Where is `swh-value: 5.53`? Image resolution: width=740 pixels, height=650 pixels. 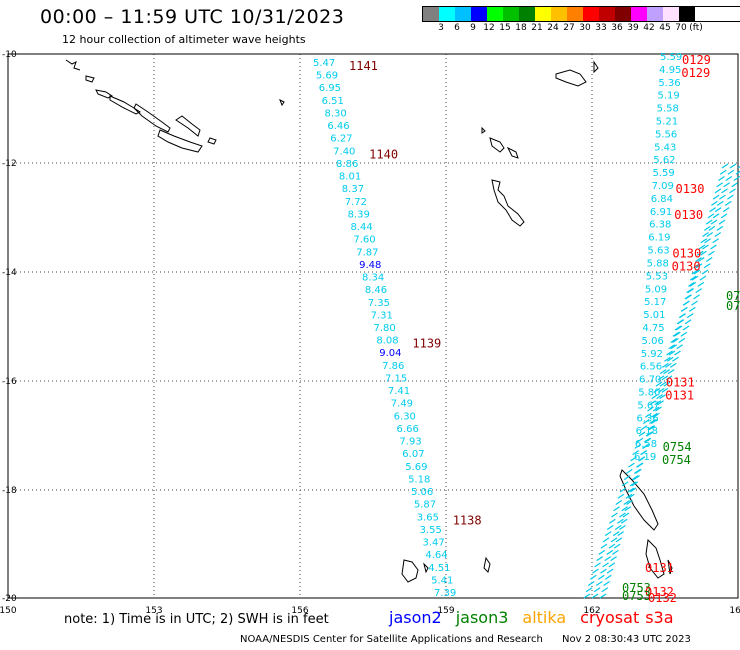
swh-value: 5.53 is located at coordinates (657, 276).